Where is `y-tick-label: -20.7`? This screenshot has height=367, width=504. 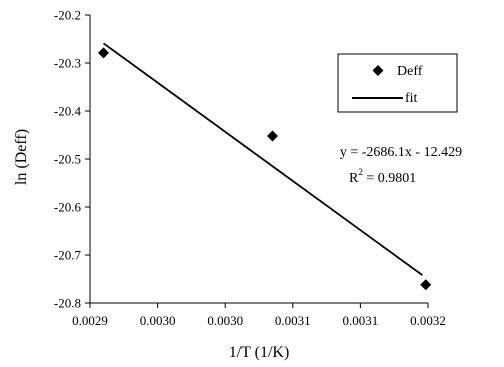
y-tick-label: -20.7 is located at coordinates (68, 255).